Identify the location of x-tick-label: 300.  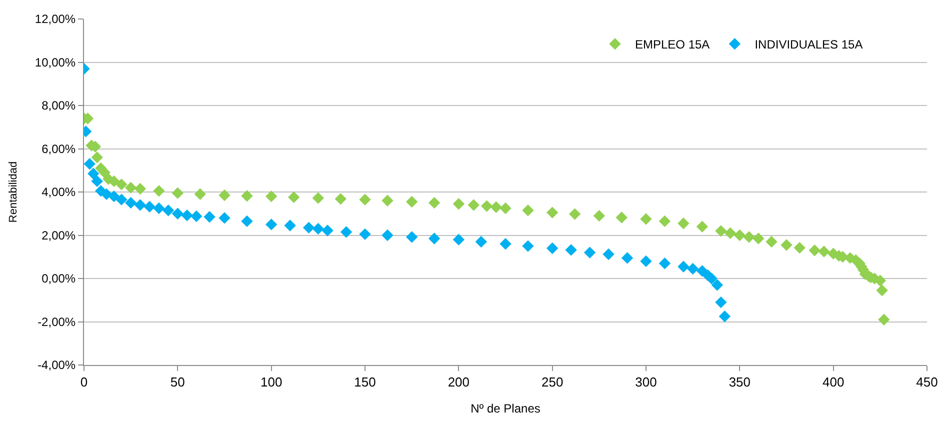
(646, 382).